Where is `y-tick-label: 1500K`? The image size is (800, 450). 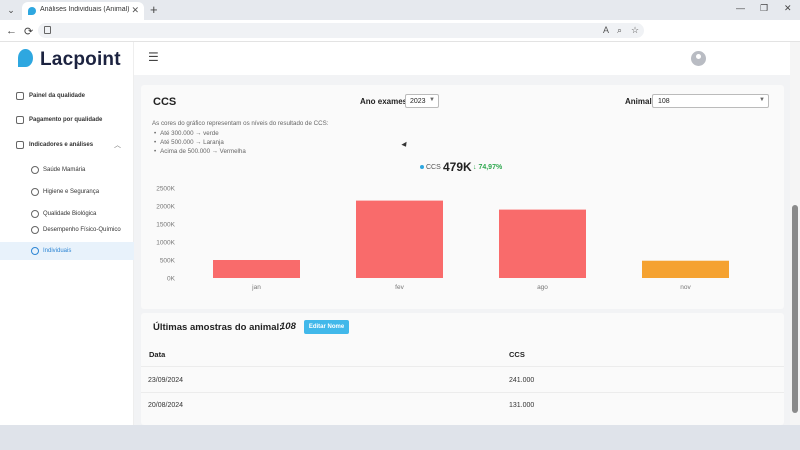
y-tick-label: 1500K is located at coordinates (165, 225).